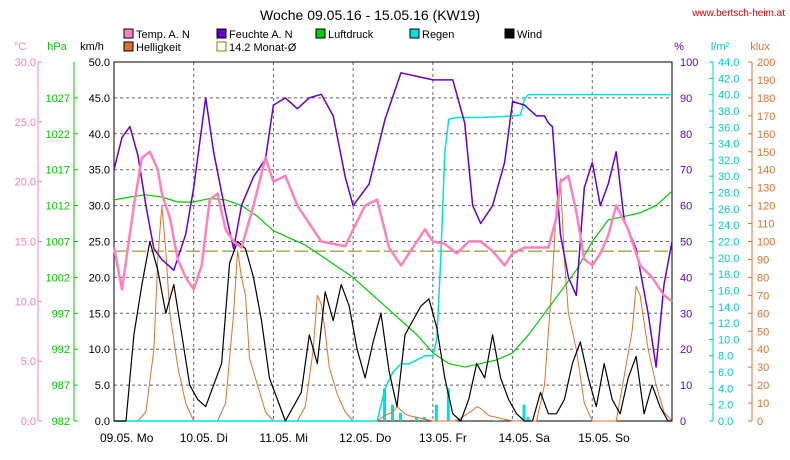  I want to click on legend-swatch-pressure, so click(320, 33).